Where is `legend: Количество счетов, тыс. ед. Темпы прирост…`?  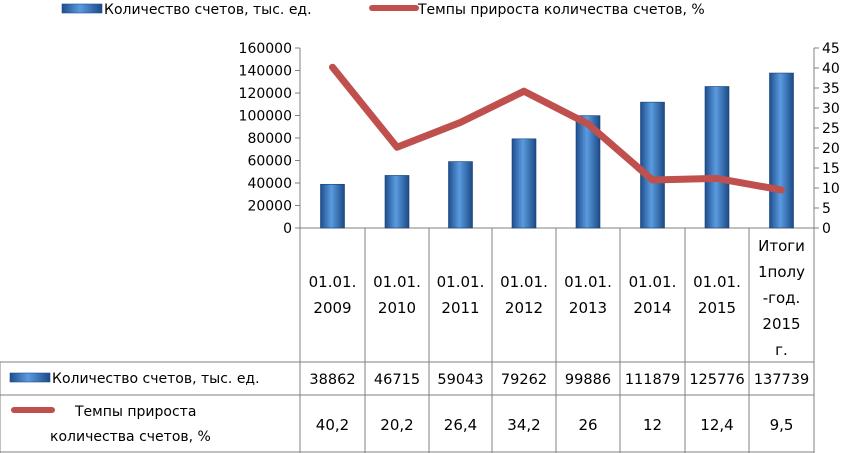 legend: Количество счетов, тыс. ед. Темпы прирост… is located at coordinates (383, 10).